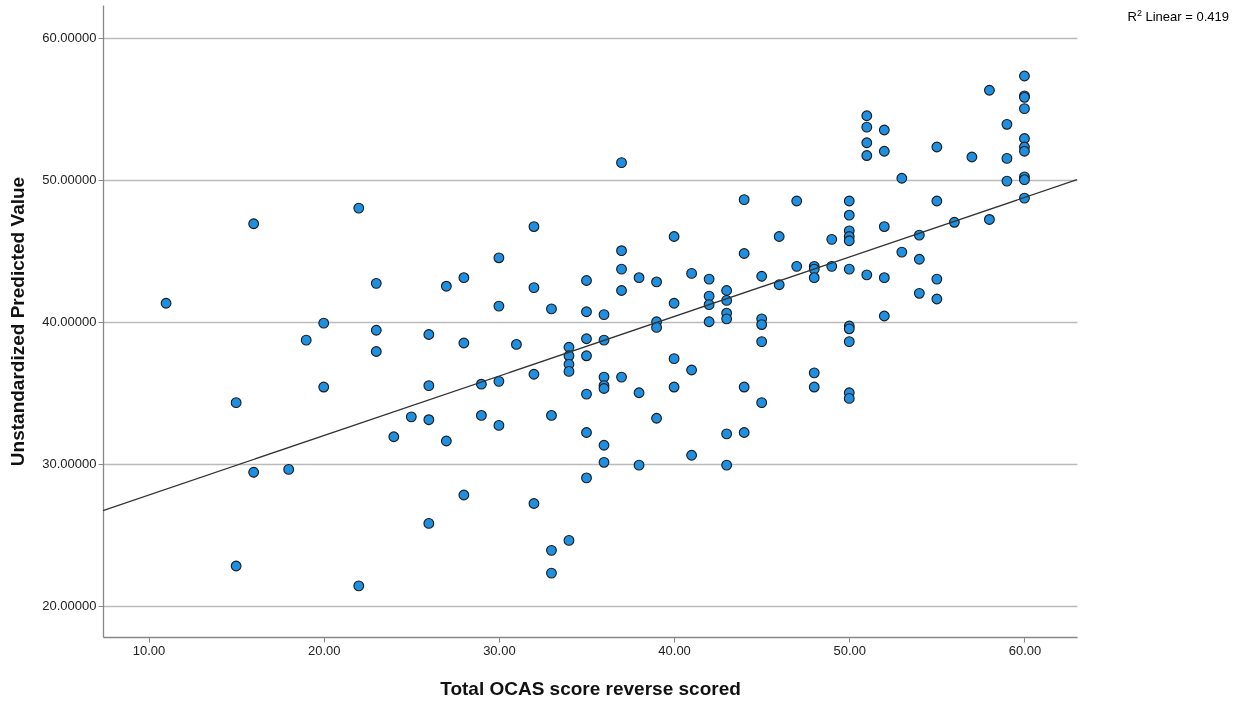 The height and width of the screenshot is (711, 1241). I want to click on x-axis-title: Total OCAS score reverse scored, so click(590, 688).